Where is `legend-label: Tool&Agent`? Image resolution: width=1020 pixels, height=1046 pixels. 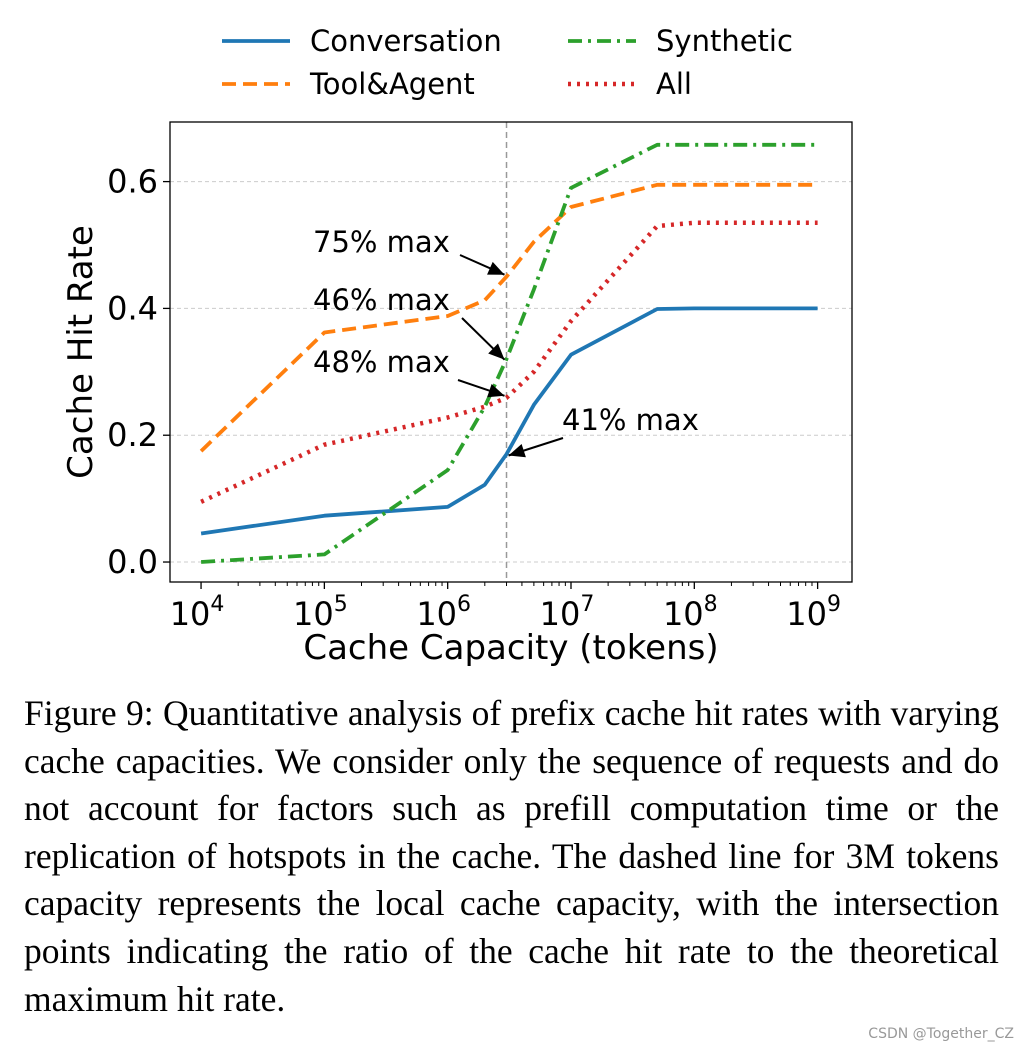
legend-label: Tool&Agent is located at coordinates (392, 84).